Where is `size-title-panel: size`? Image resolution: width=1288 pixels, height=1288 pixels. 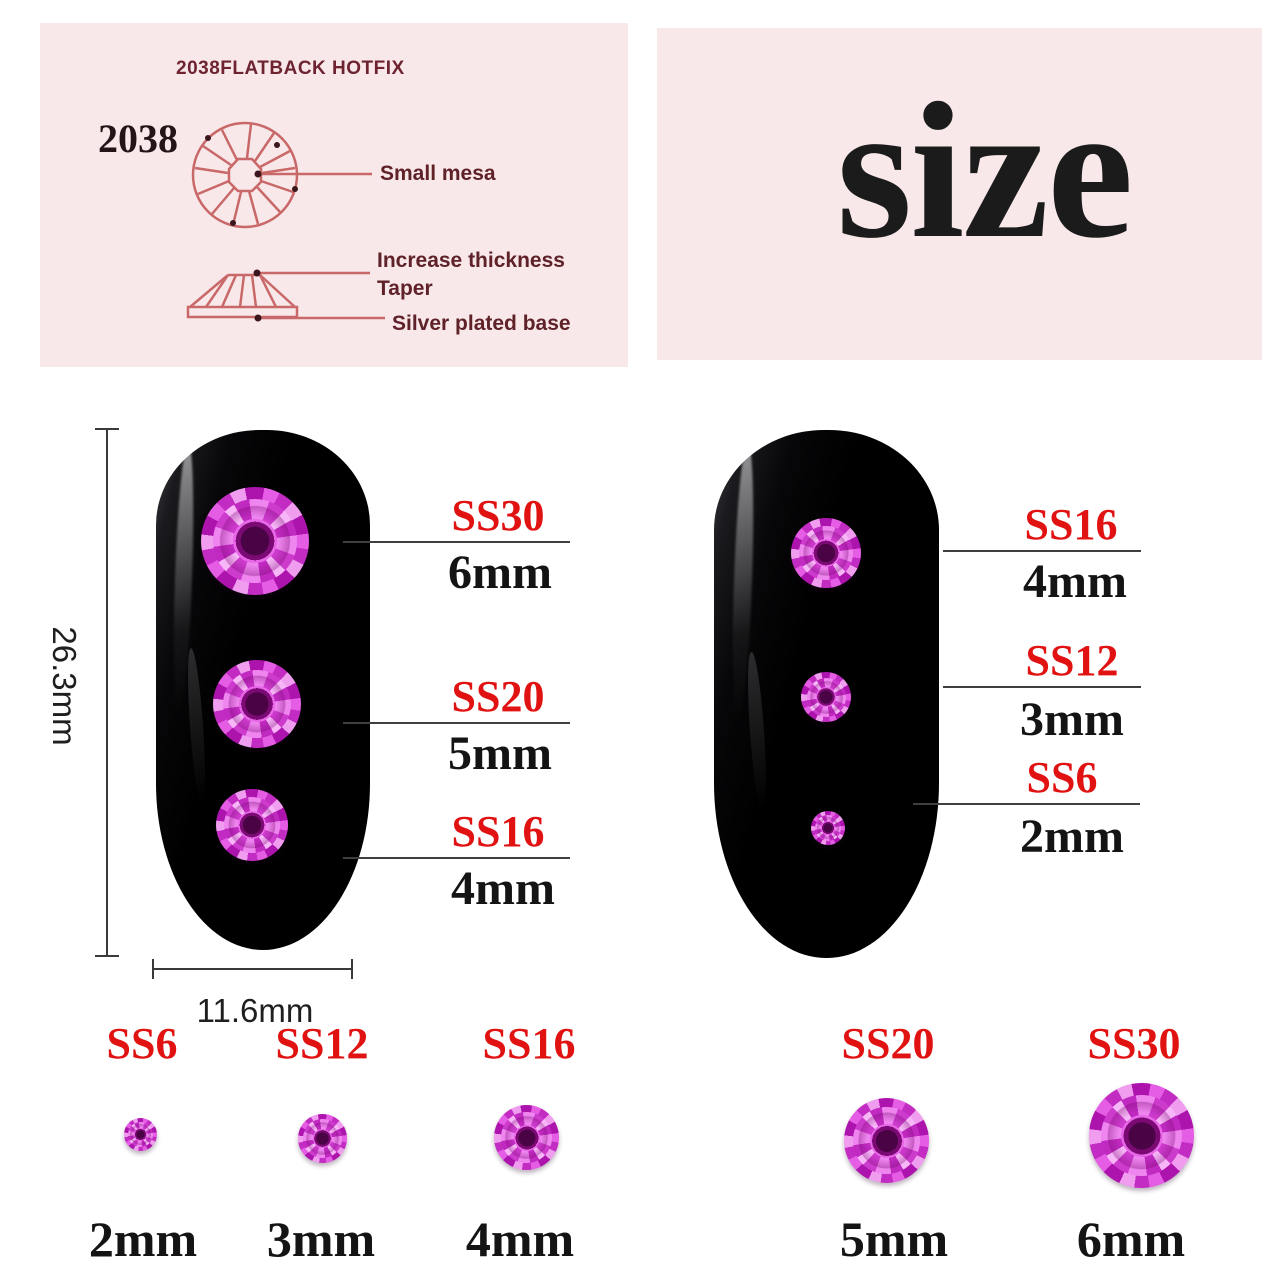
size-title-panel: size is located at coordinates (959, 194).